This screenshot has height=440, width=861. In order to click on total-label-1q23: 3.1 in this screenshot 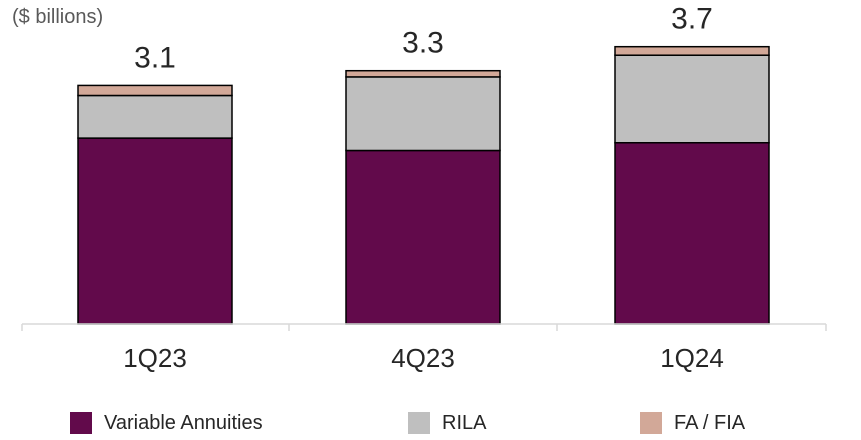, I will do `click(155, 57)`.